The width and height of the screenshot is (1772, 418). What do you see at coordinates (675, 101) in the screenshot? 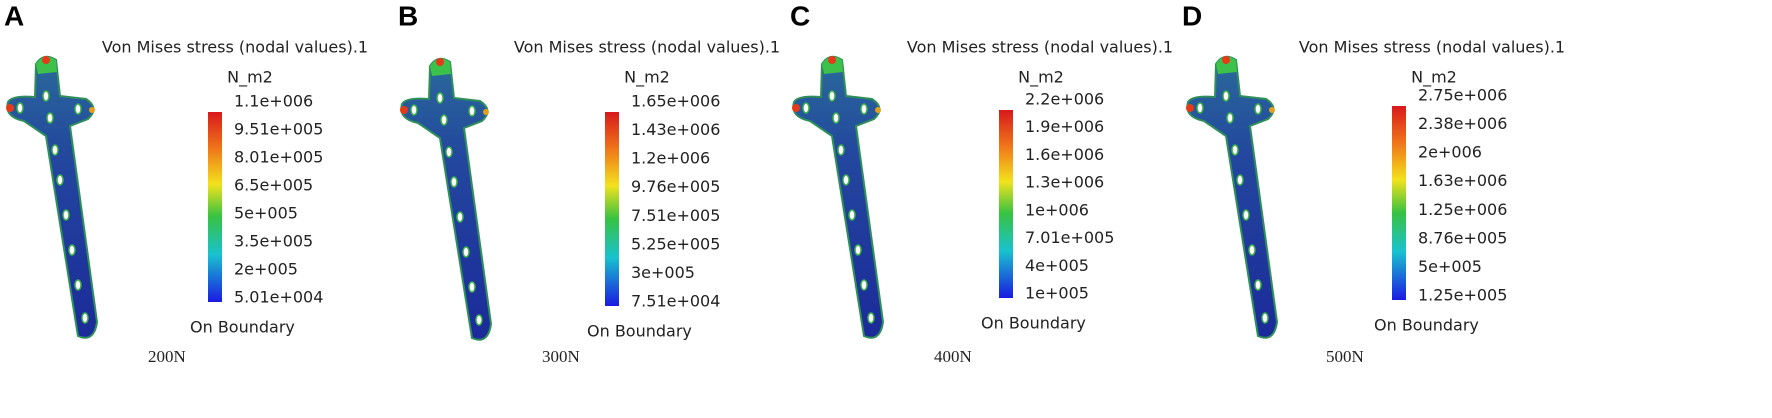
I see `scale-label: 1.65e+006` at bounding box center [675, 101].